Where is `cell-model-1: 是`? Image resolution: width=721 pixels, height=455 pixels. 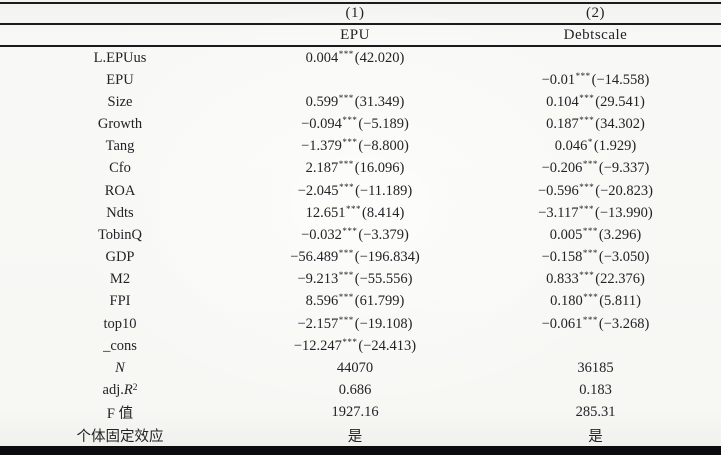
cell-model-1: 是 is located at coordinates (355, 436).